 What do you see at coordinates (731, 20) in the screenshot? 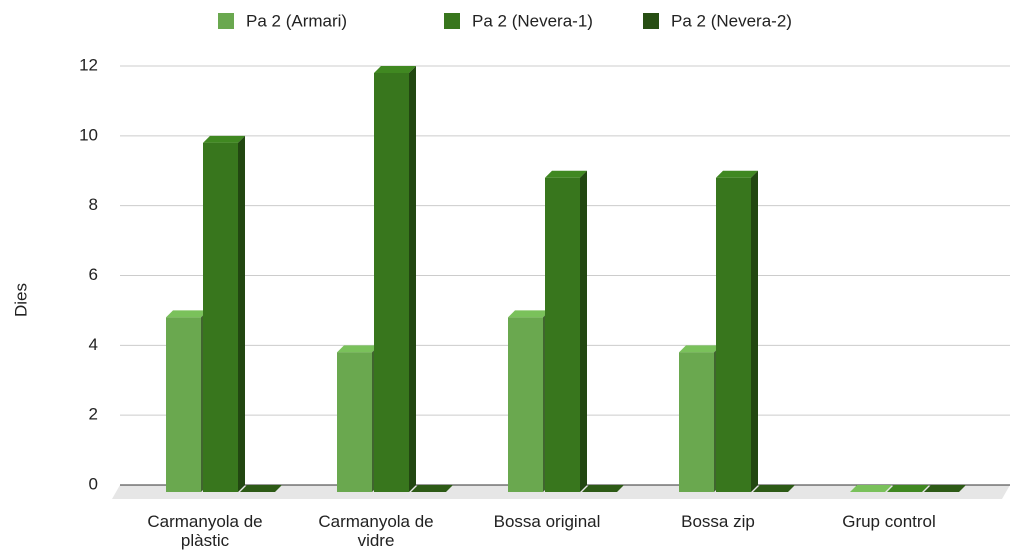
I see `legend-label: Pa 2 (Nevera-2)` at bounding box center [731, 20].